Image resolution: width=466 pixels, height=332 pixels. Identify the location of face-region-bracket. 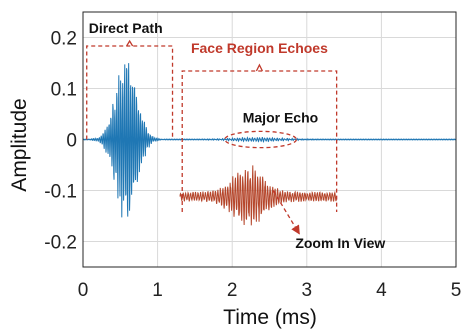
(259, 141).